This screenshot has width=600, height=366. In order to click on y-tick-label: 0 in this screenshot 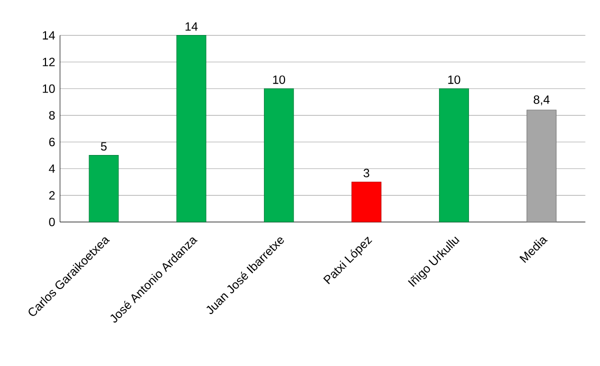, I will do `click(52, 222)`.